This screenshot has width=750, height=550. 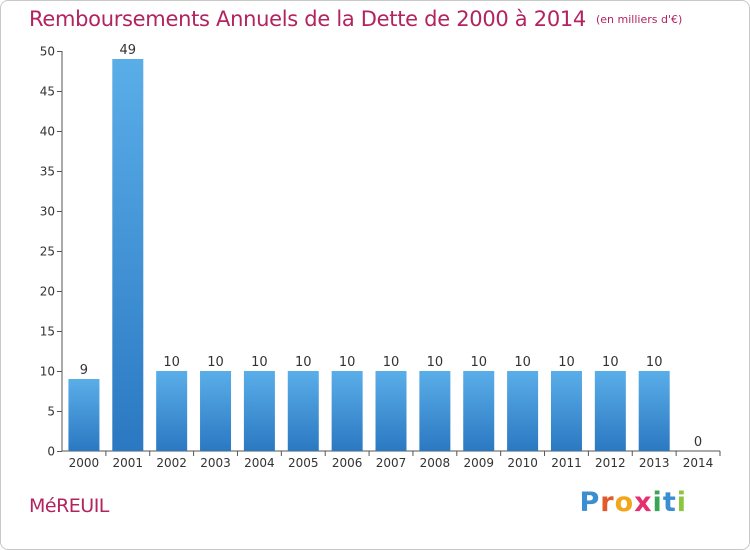 I want to click on y-tick-label: 25, so click(x=47, y=252).